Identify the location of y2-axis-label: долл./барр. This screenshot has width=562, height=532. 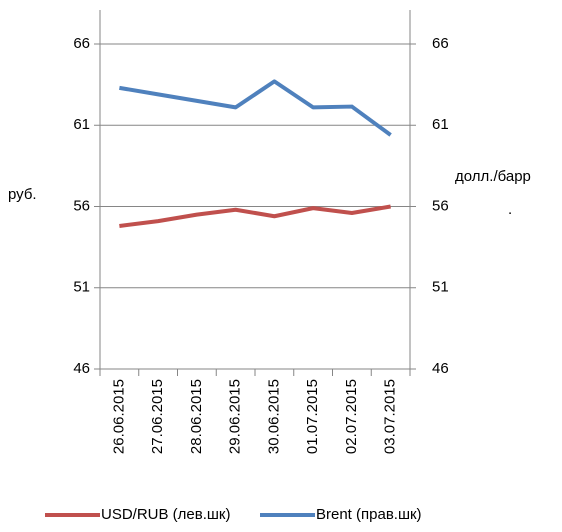
(493, 176).